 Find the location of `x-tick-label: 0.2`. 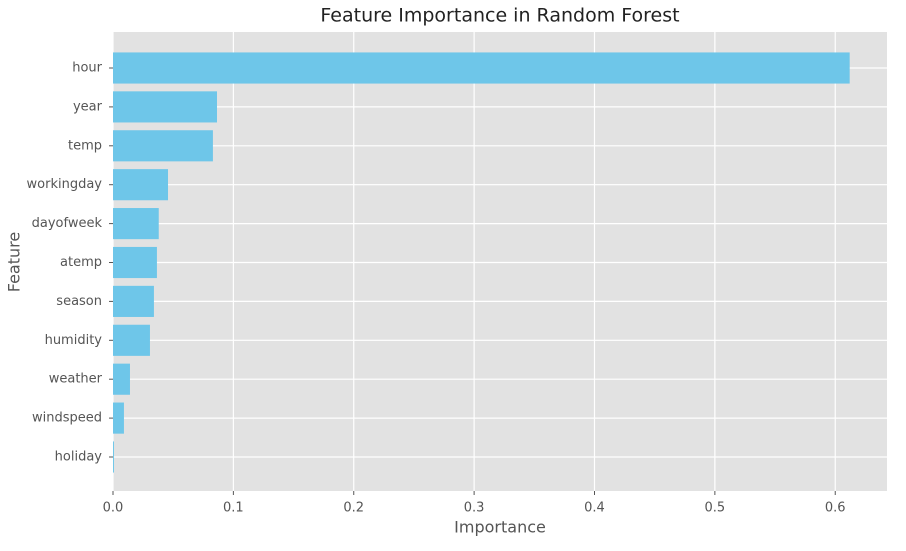

x-tick-label: 0.2 is located at coordinates (353, 508).